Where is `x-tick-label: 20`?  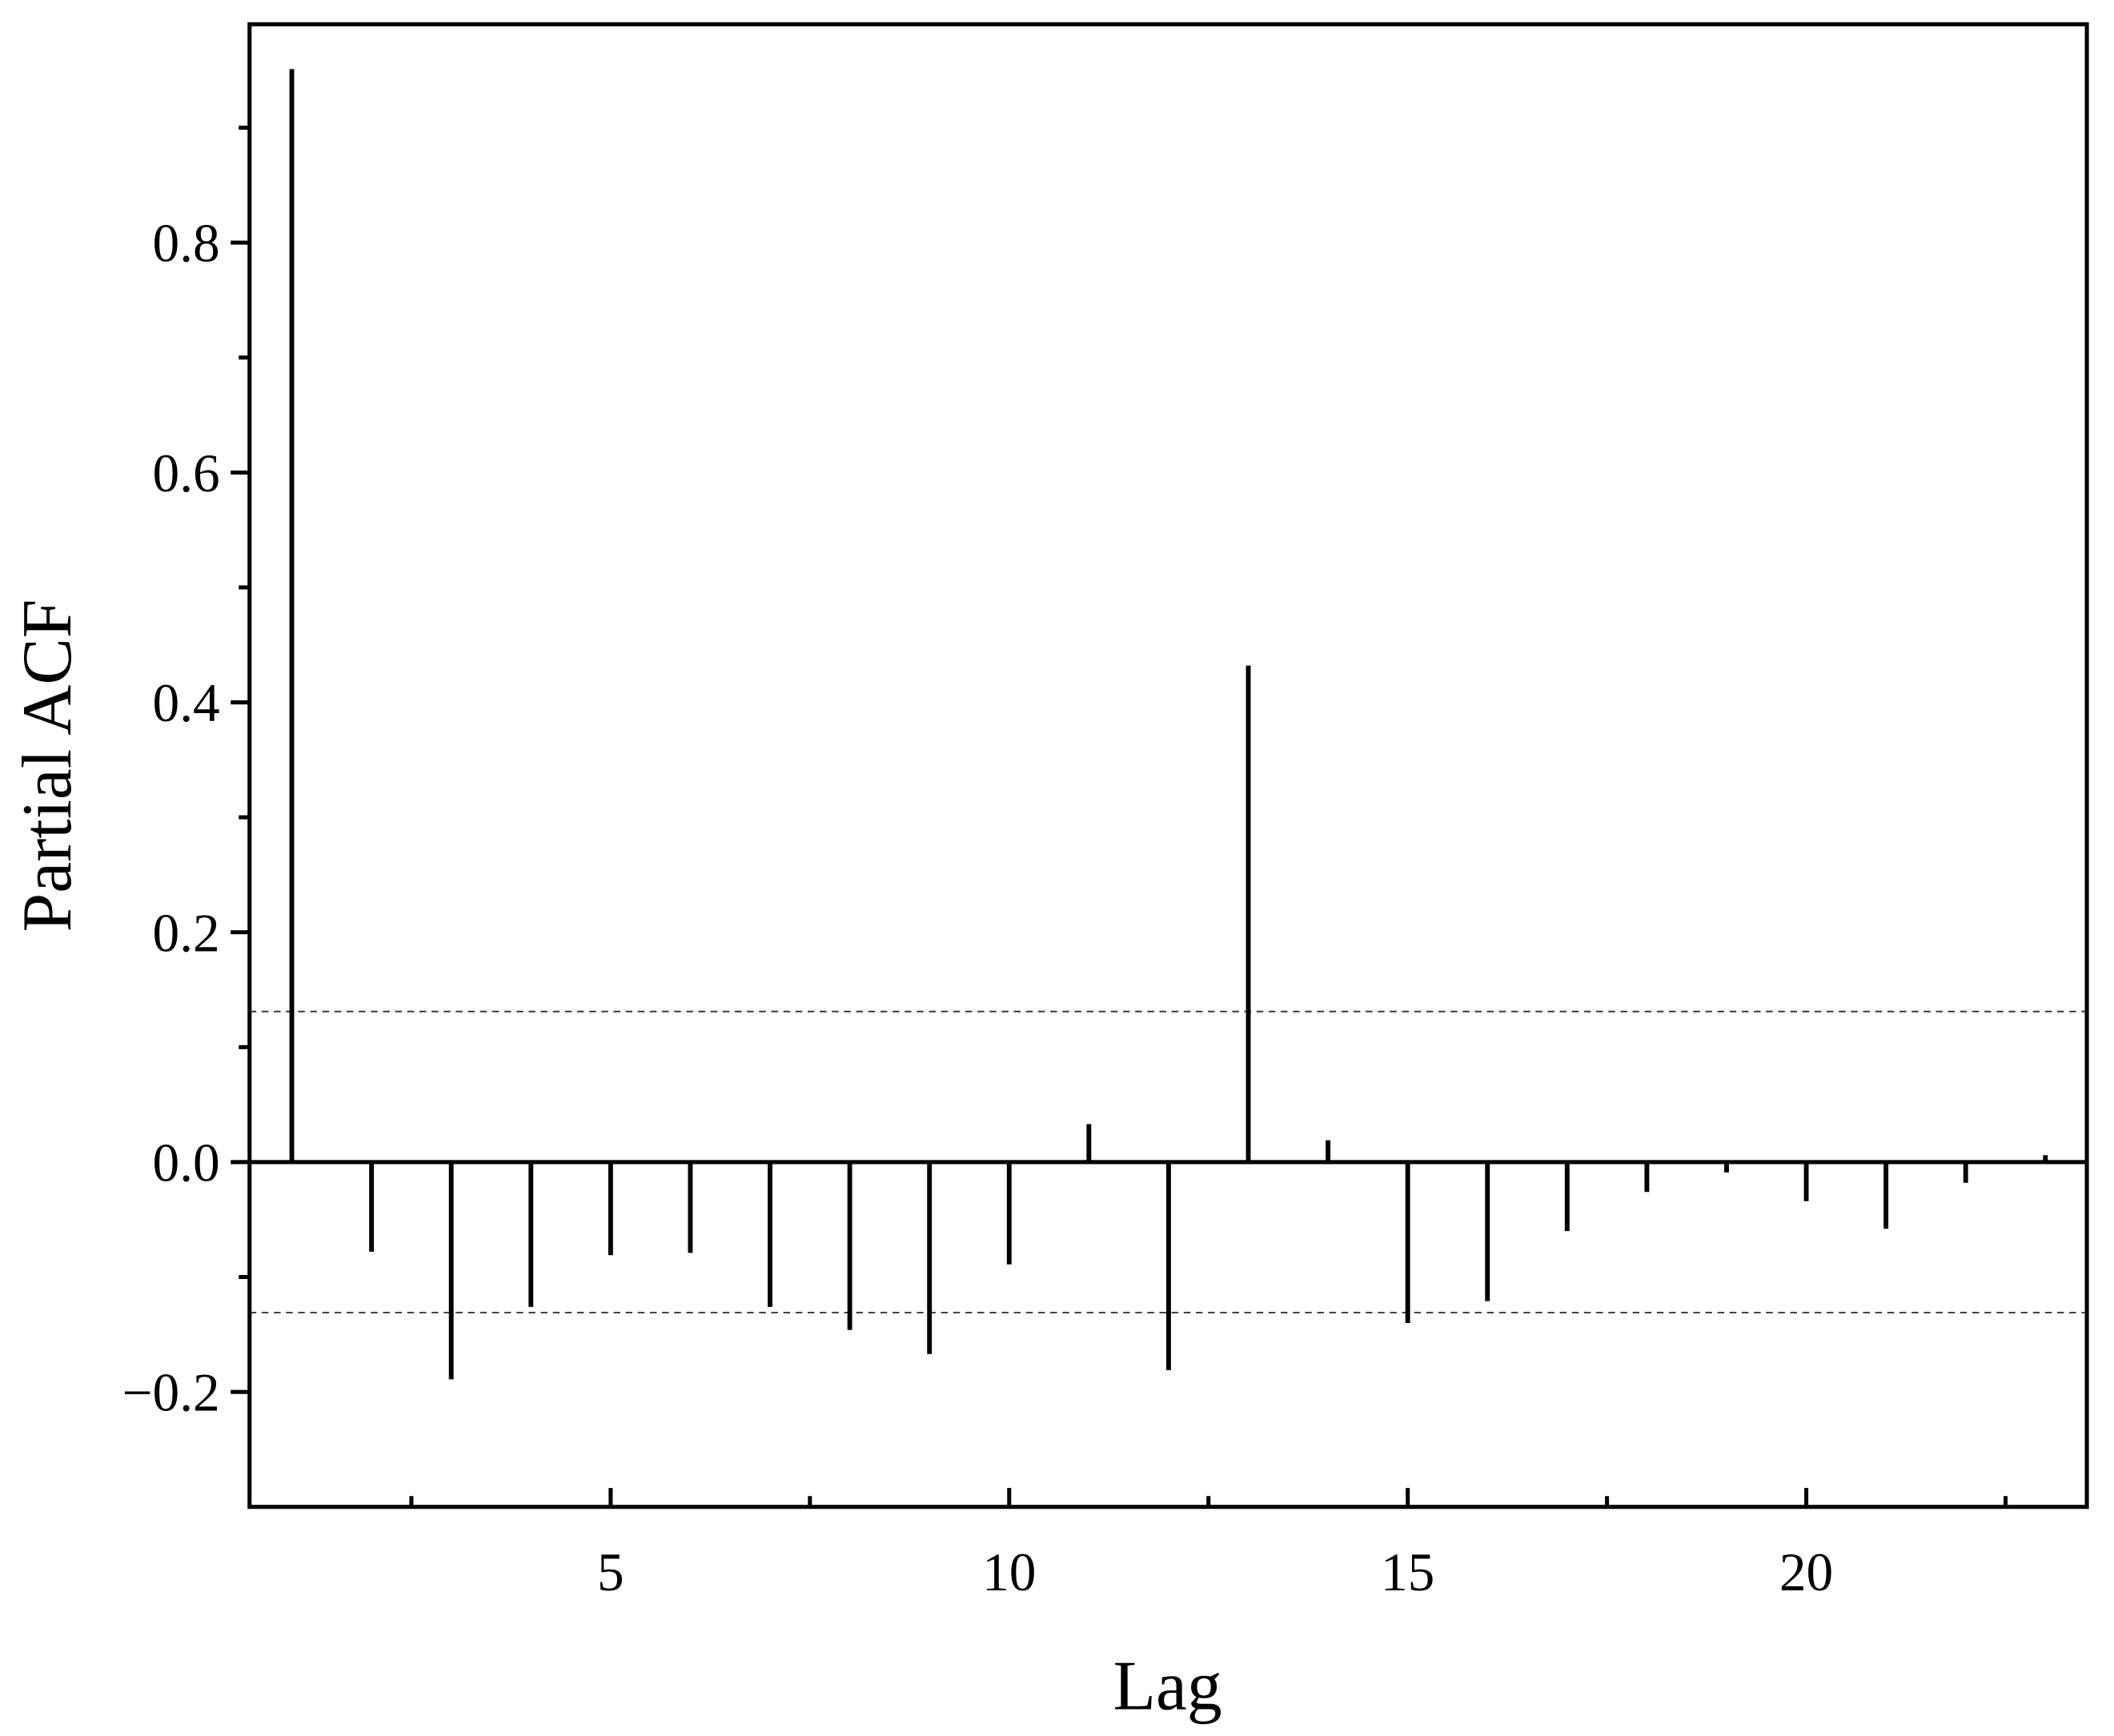 x-tick-label: 20 is located at coordinates (1806, 1572).